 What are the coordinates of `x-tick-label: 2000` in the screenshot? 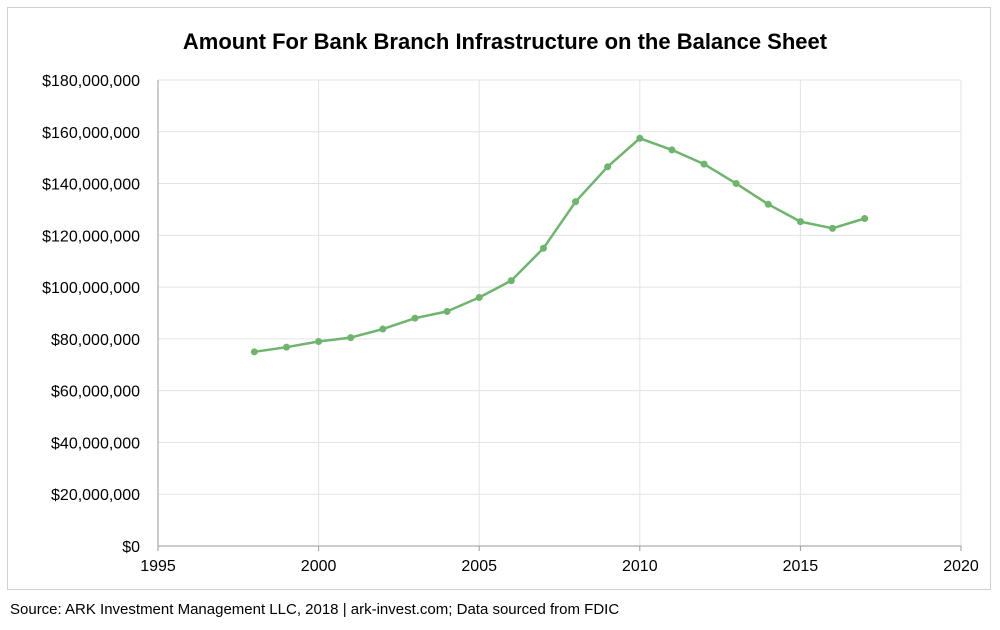 It's located at (319, 566).